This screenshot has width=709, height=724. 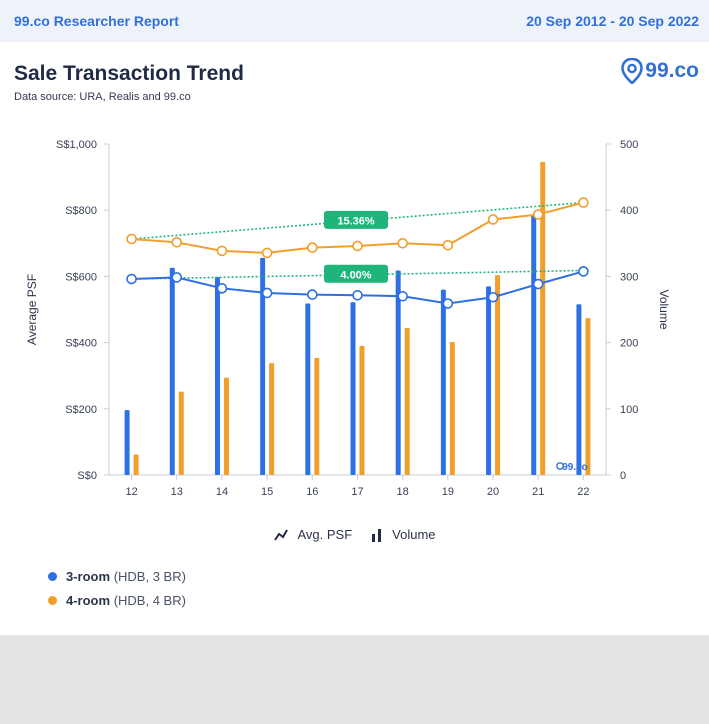 What do you see at coordinates (81, 211) in the screenshot?
I see `y-left-tick-label: S$800` at bounding box center [81, 211].